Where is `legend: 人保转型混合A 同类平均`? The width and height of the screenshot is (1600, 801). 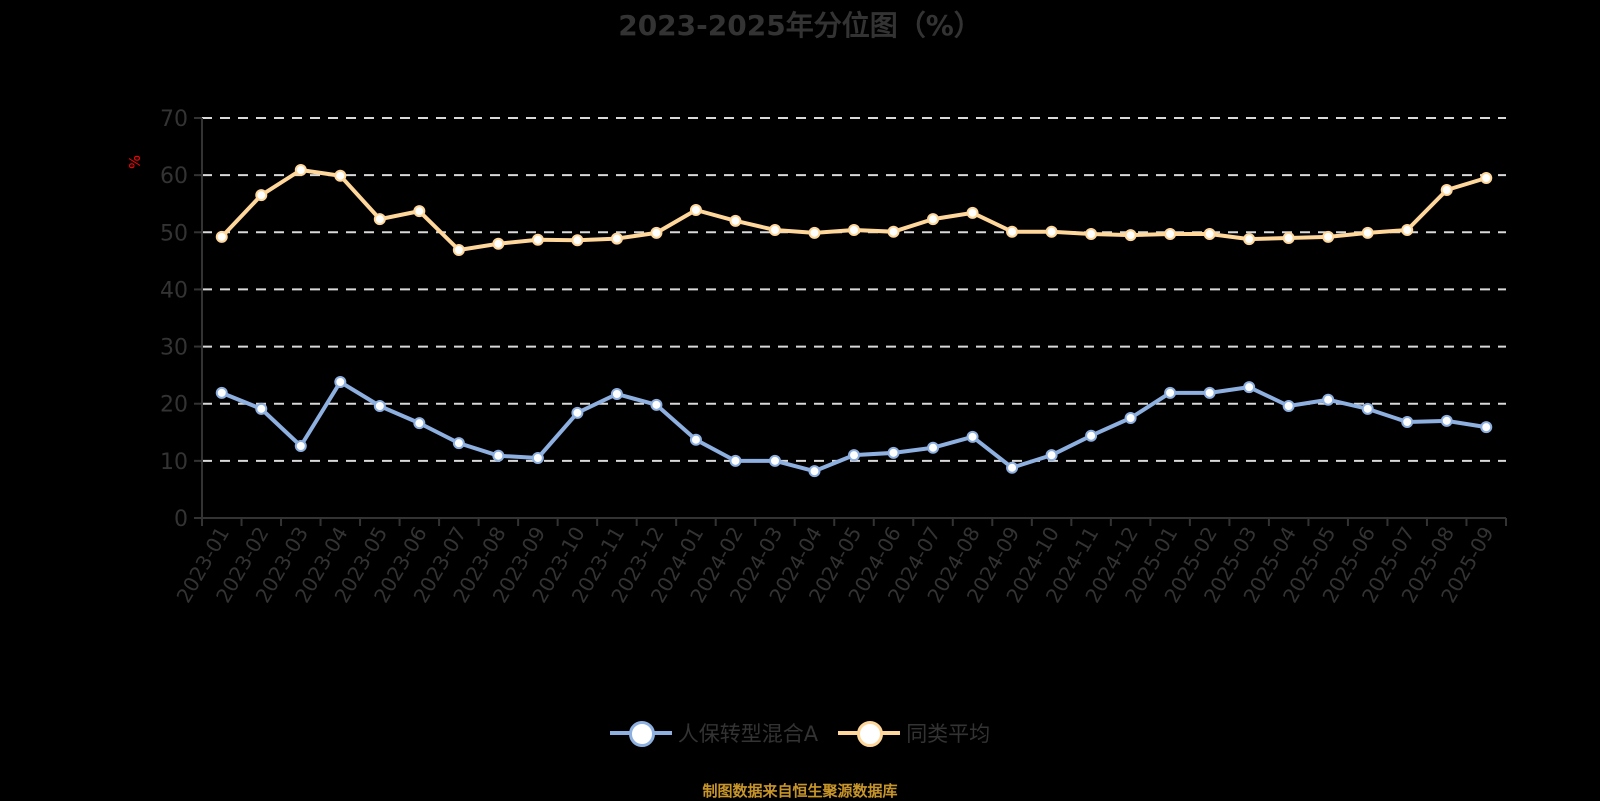 legend: 人保转型混合A 同类平均 is located at coordinates (800, 733).